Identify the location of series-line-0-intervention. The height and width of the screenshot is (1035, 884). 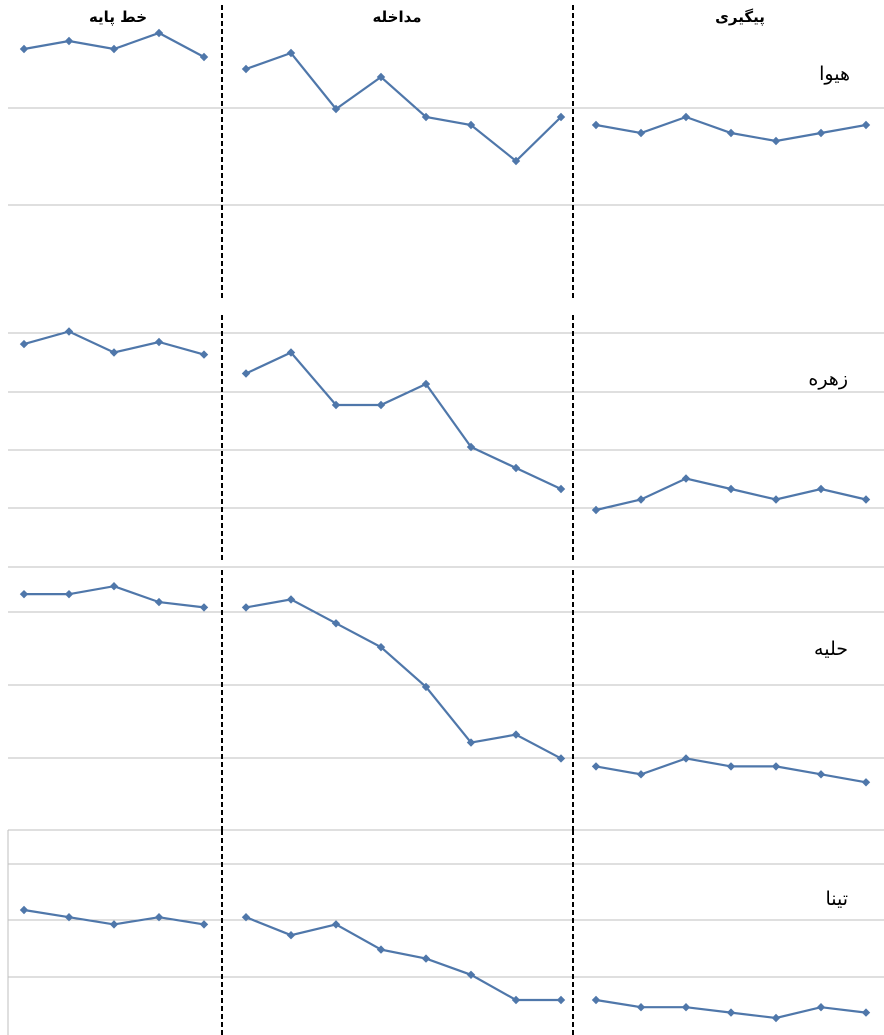
(403, 107).